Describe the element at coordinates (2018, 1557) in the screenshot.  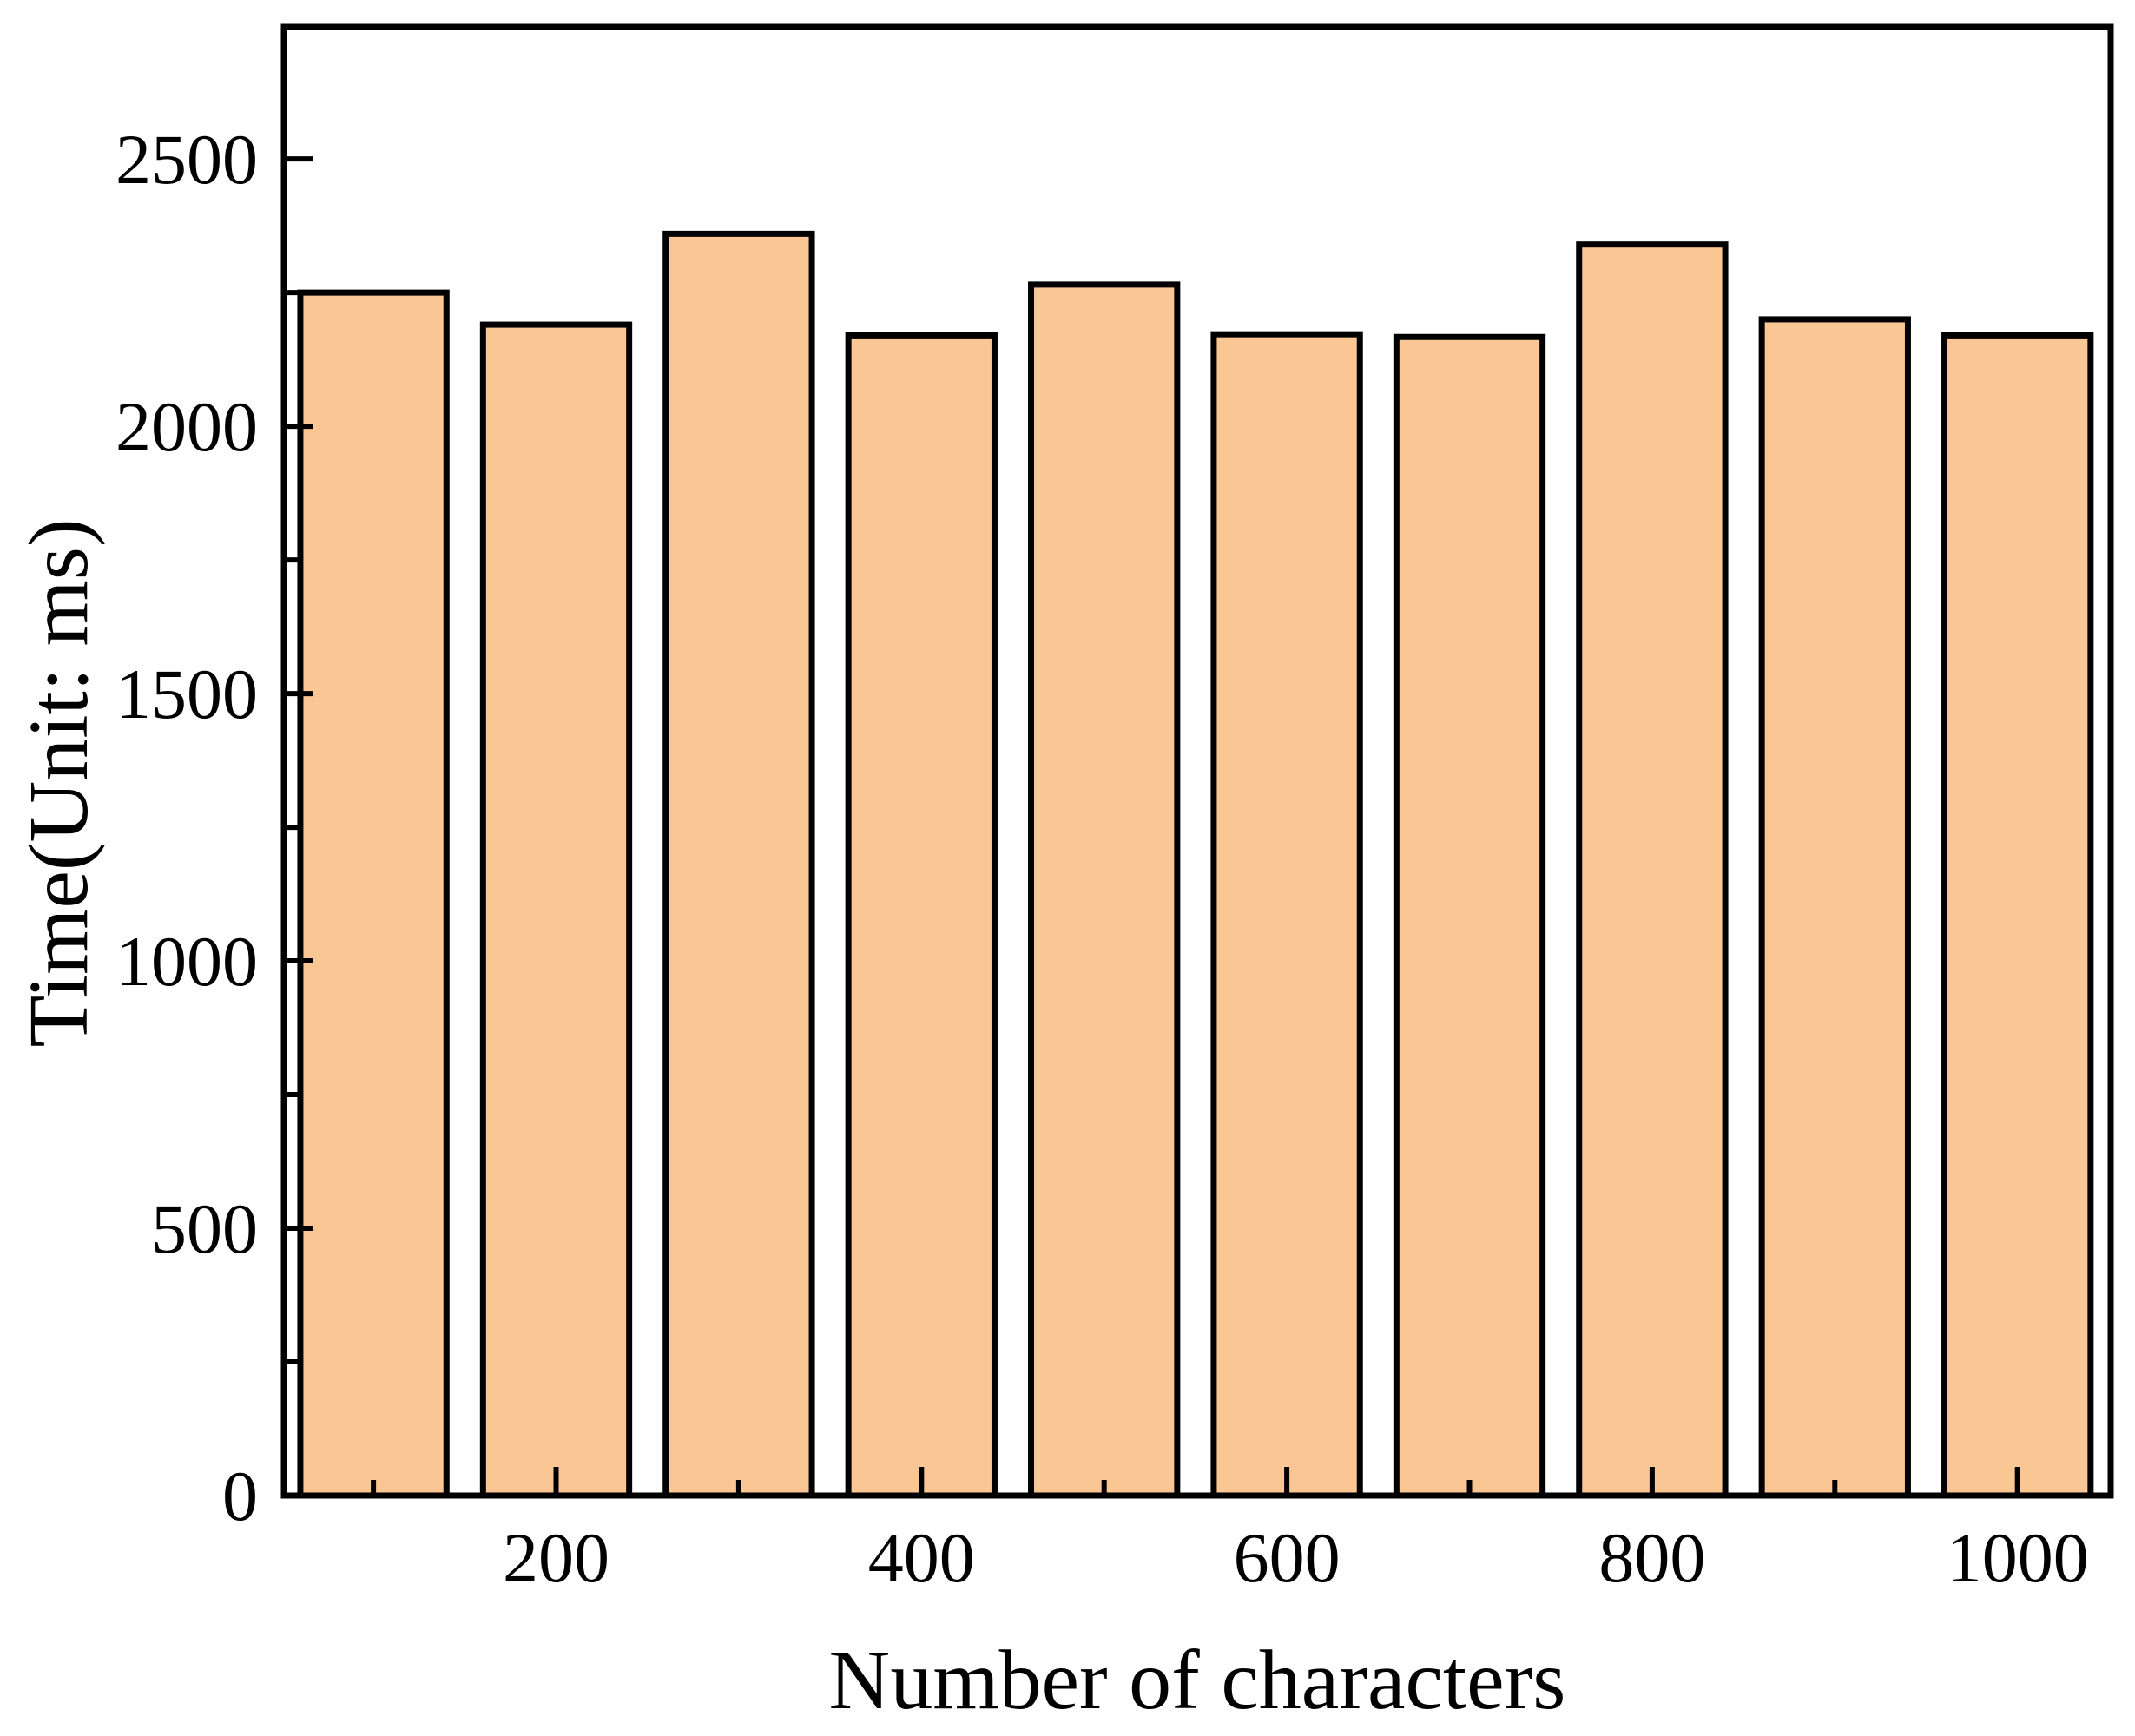
I see `x-tick-label: 1000` at that location.